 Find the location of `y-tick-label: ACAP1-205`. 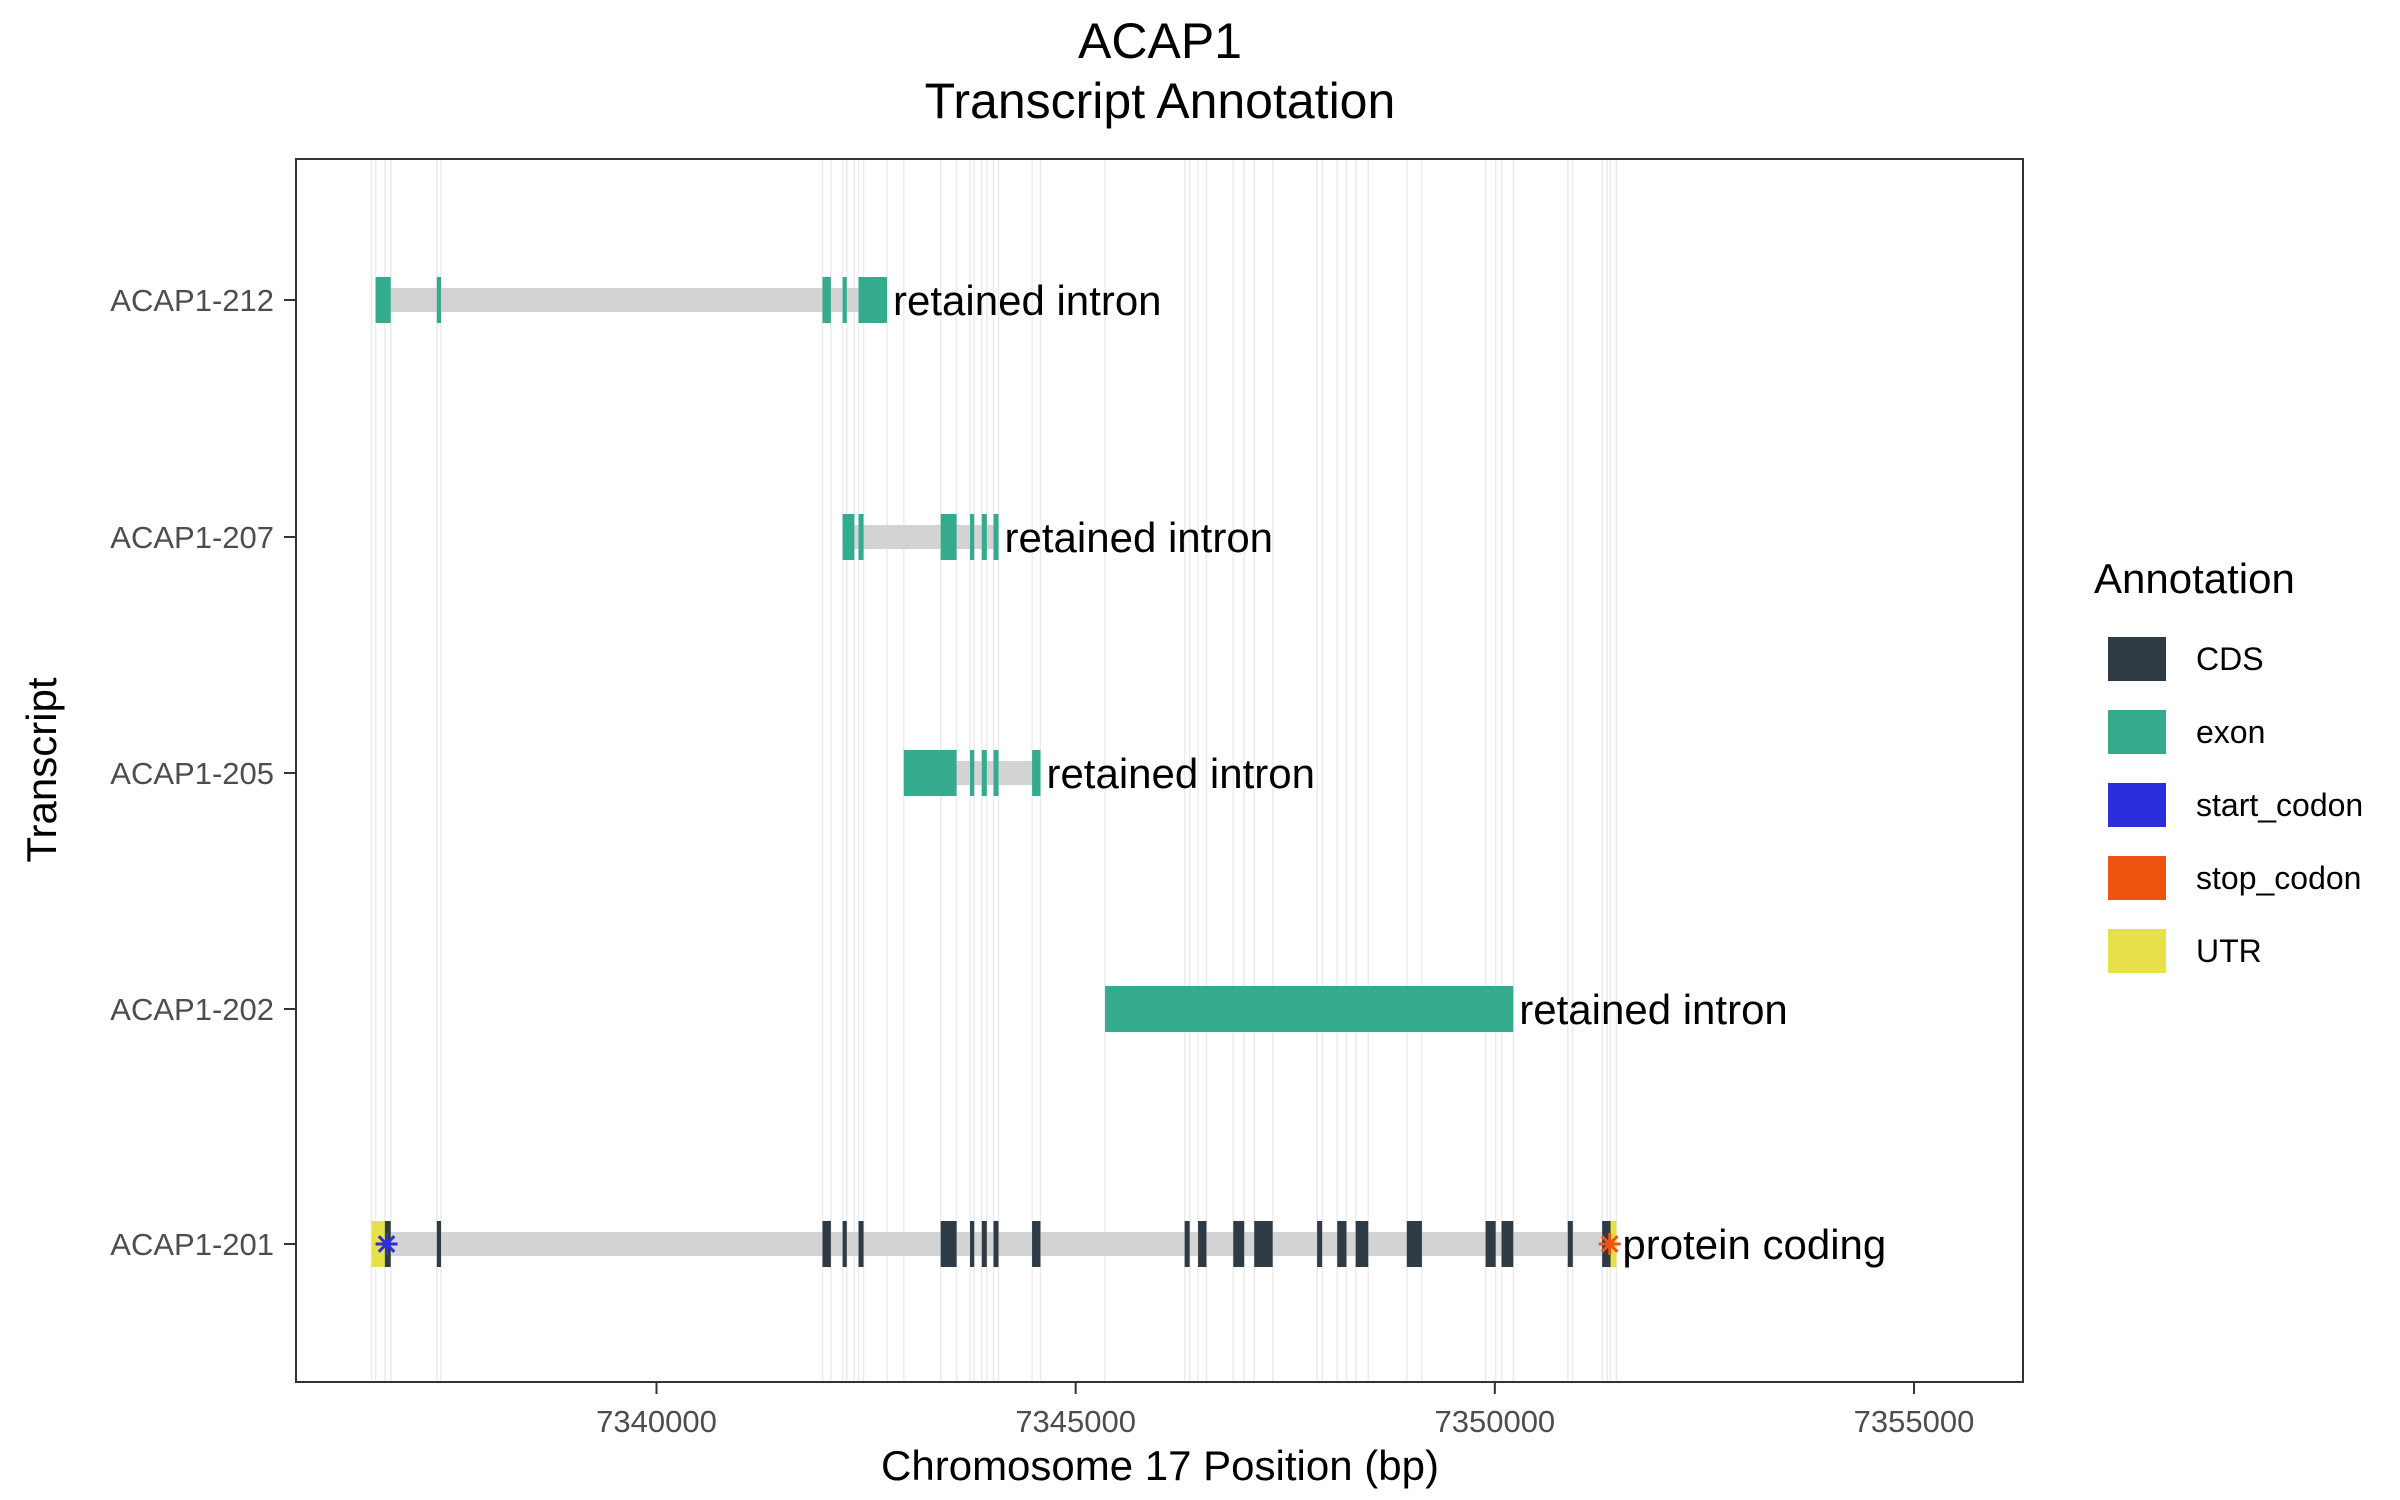

y-tick-label: ACAP1-205 is located at coordinates (192, 773).